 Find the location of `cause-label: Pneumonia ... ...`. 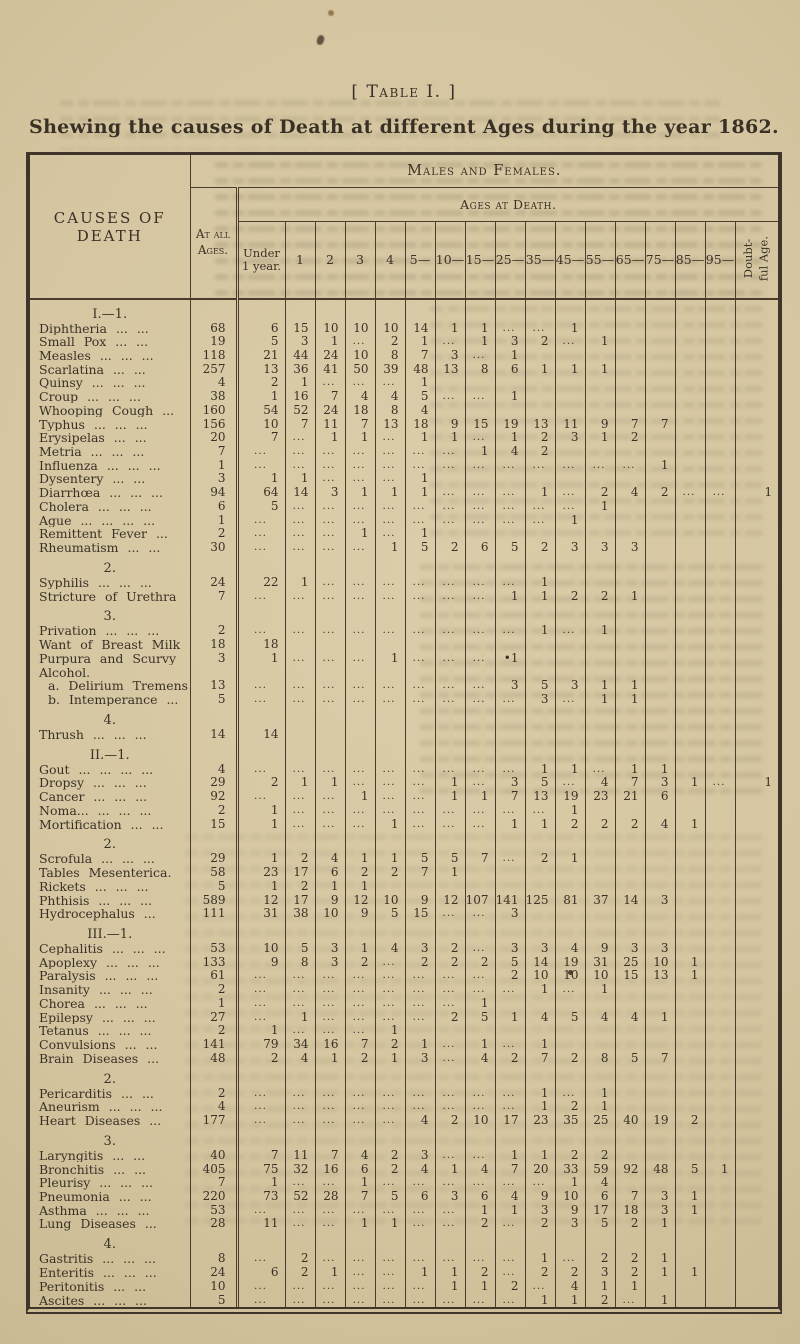

cause-label: Pneumonia ... ... is located at coordinates (95, 1196).